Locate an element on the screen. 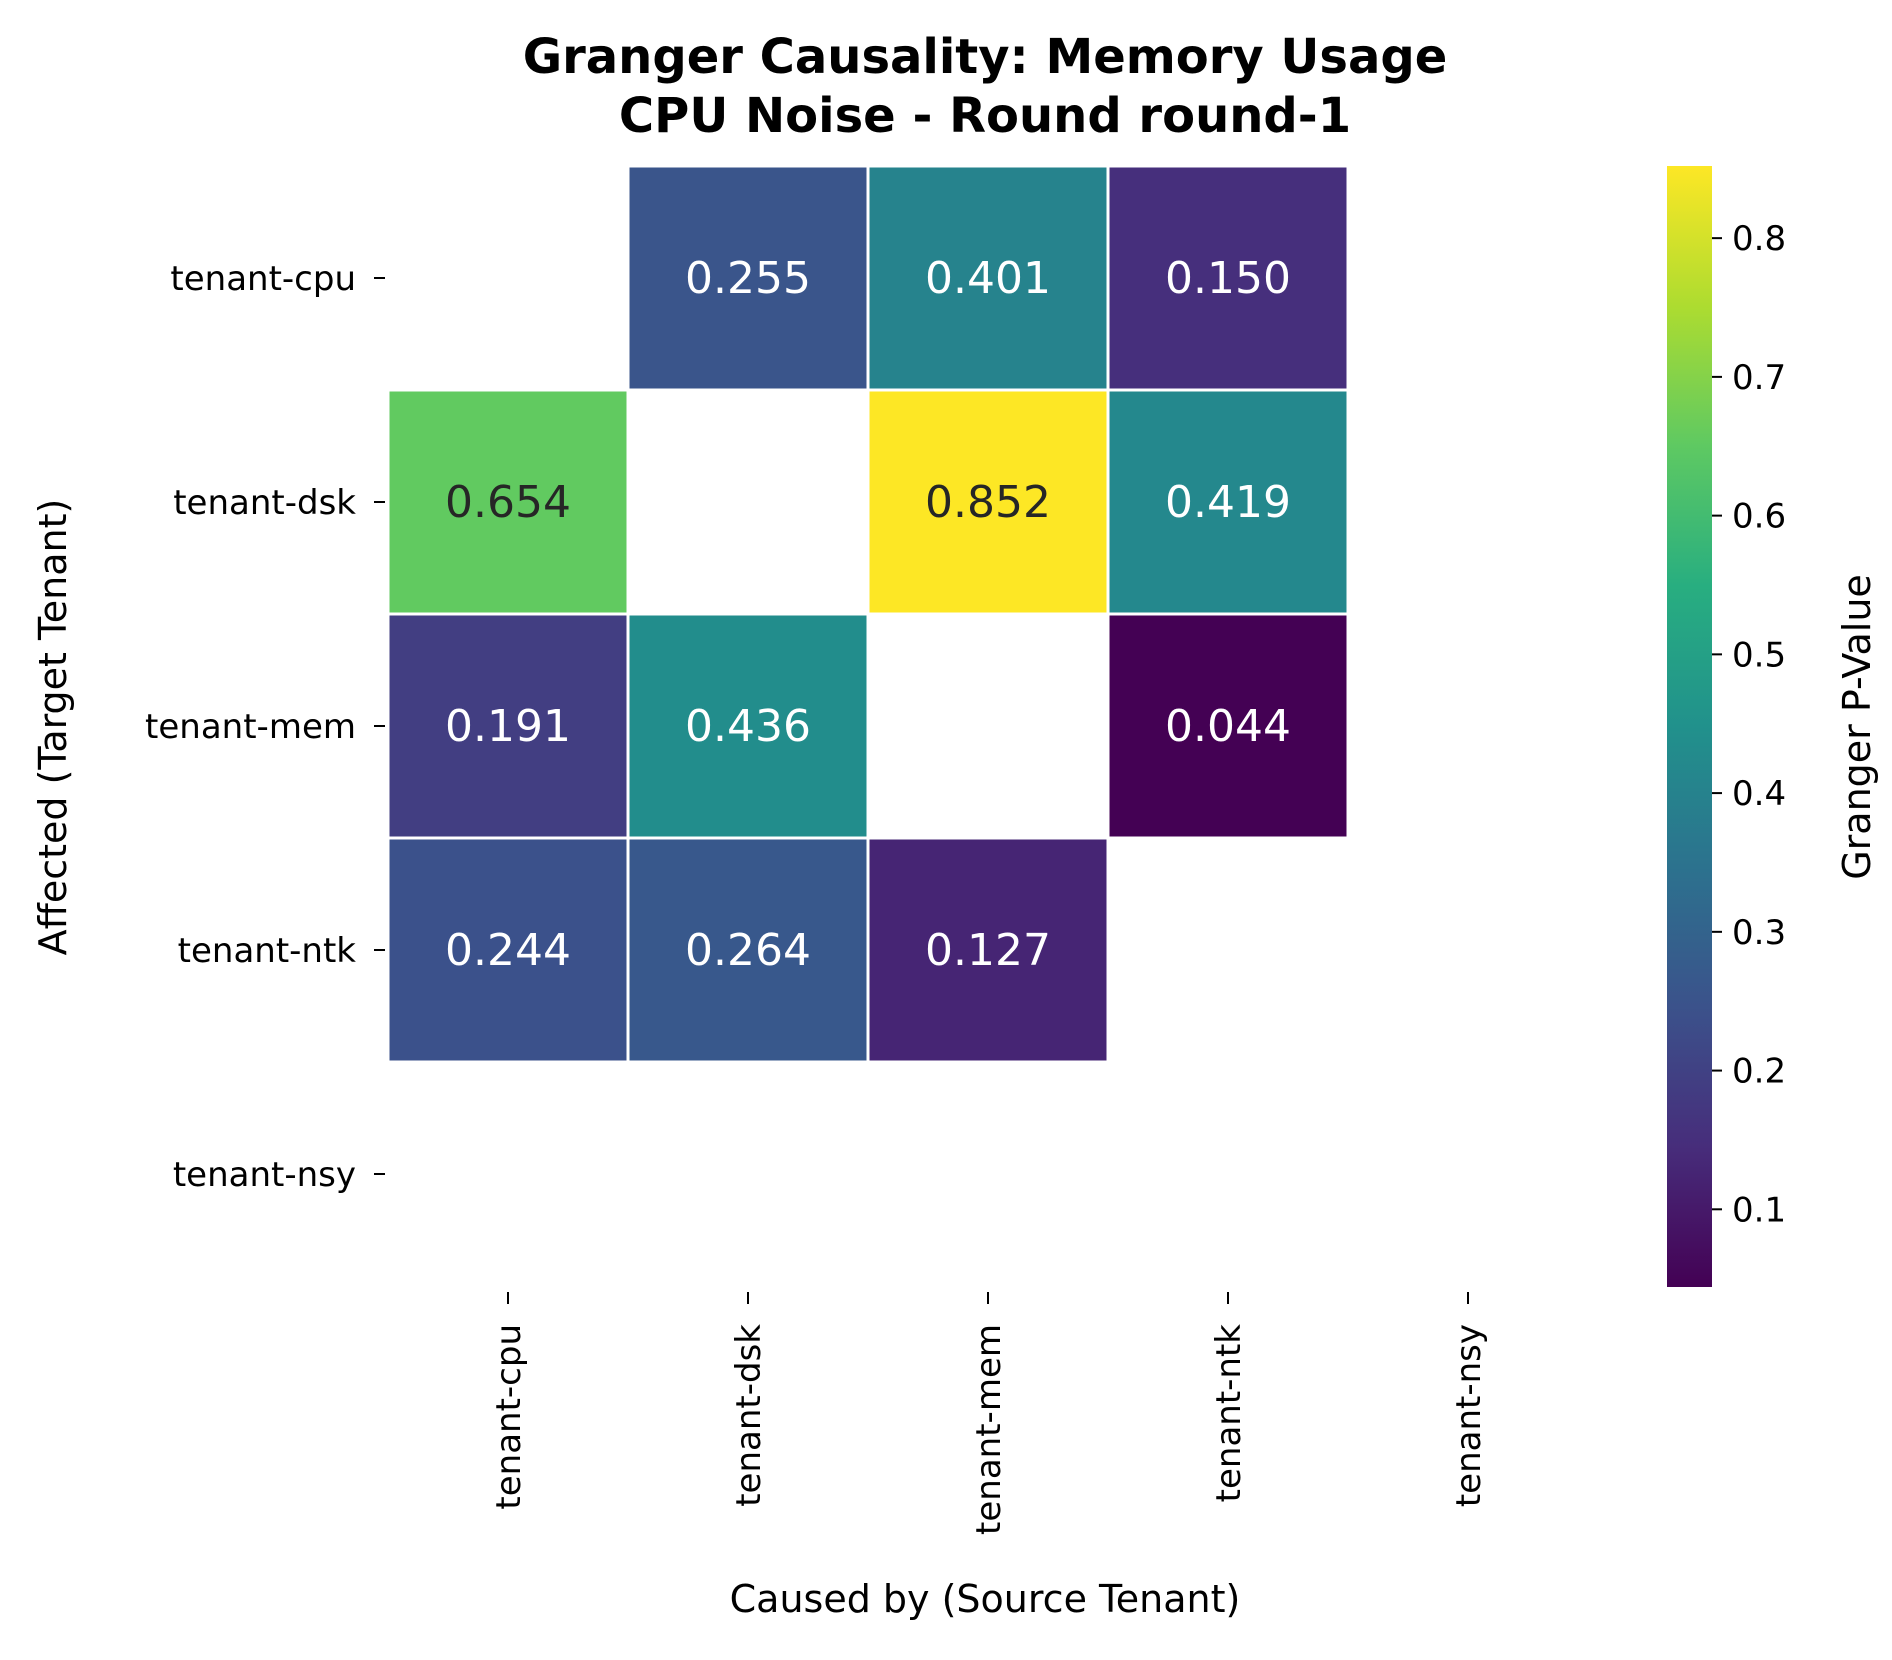 This screenshot has width=1892, height=1660. y-tick-label: tenant-dsk is located at coordinates (264, 503).